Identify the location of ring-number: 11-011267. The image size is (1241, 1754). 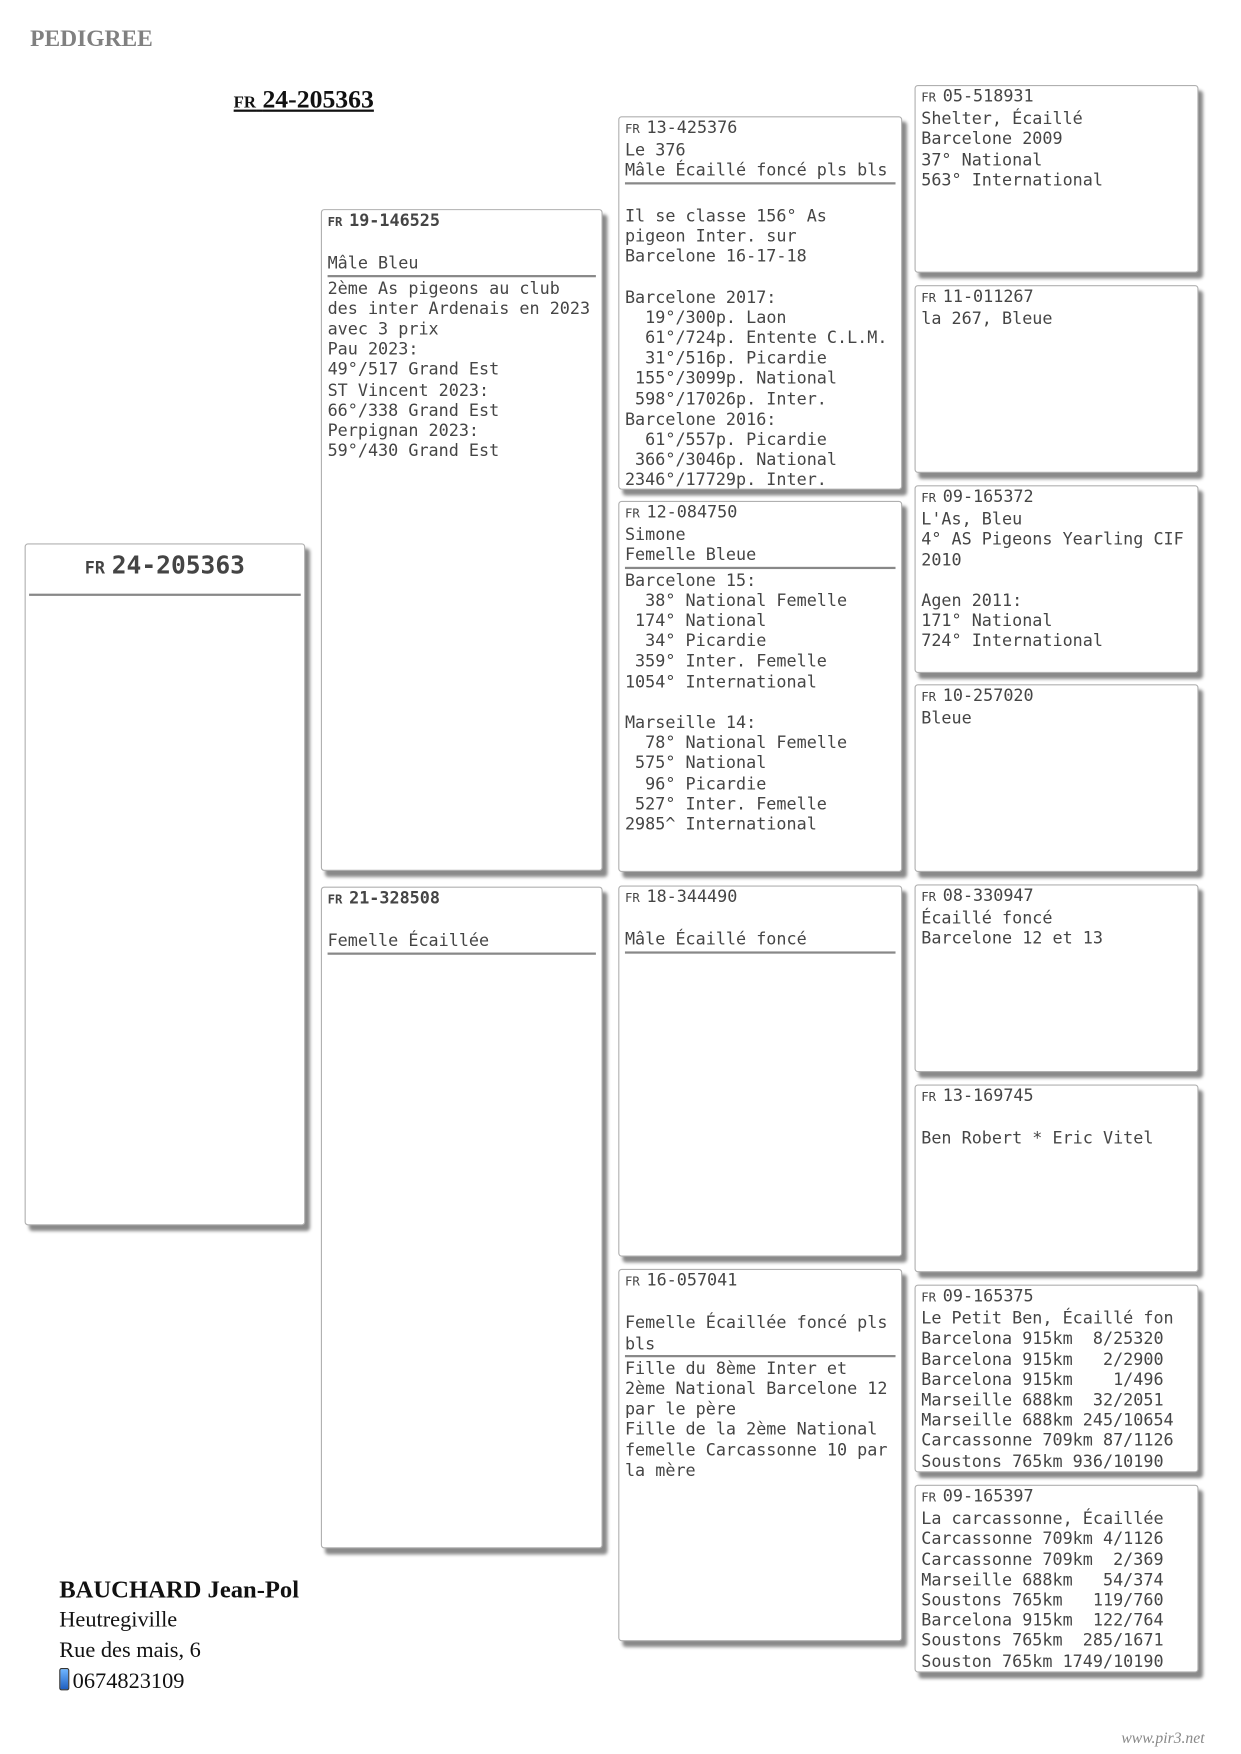
(988, 296).